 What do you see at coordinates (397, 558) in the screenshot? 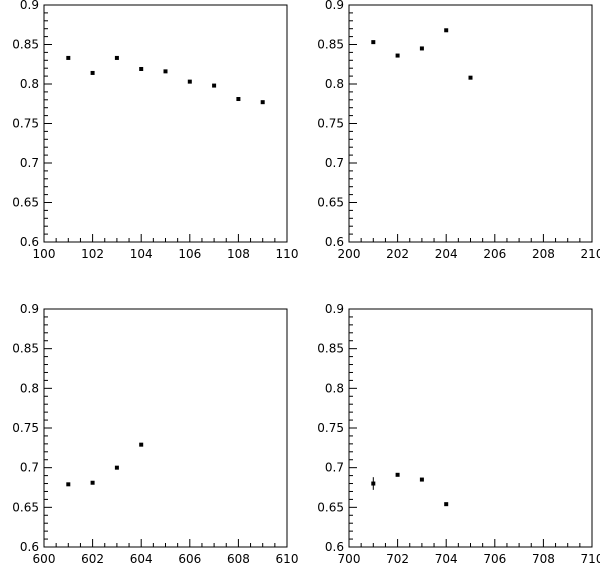
I see `x-tick-label: 702` at bounding box center [397, 558].